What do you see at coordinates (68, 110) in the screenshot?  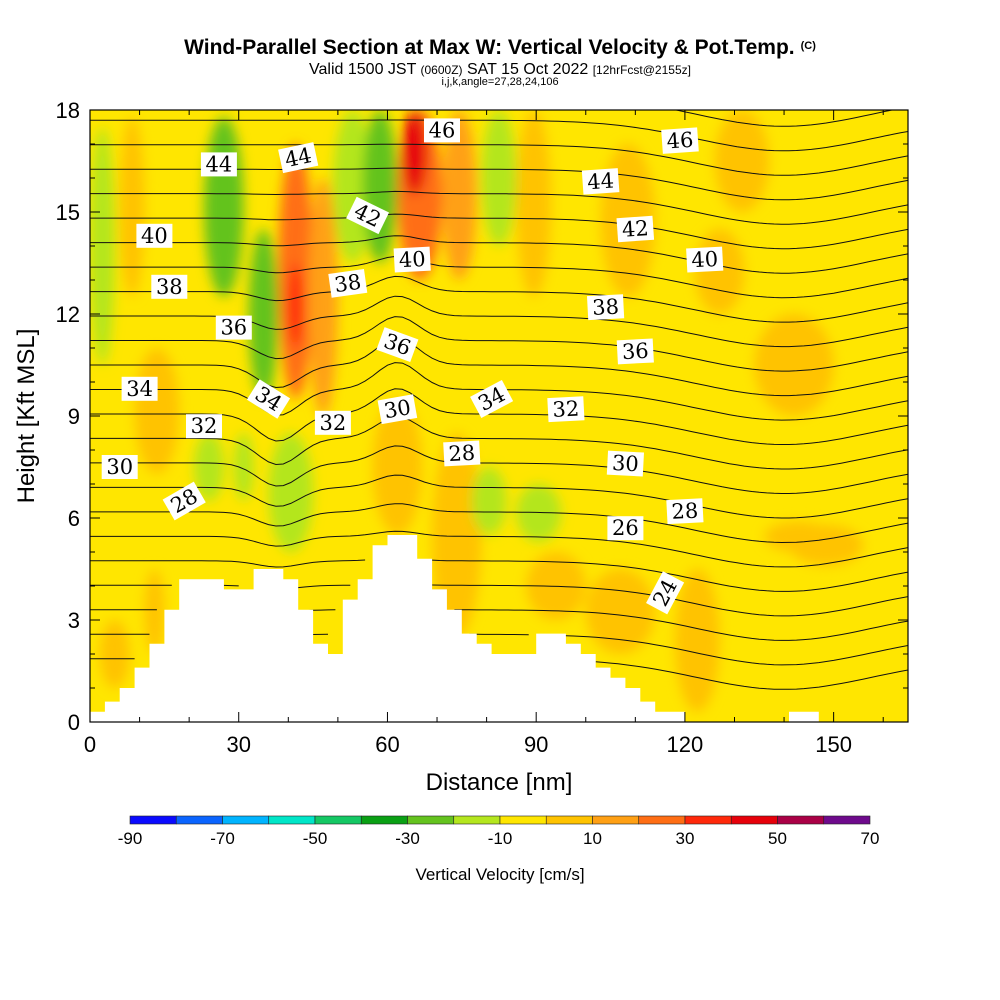 I see `y-tick-label: 18` at bounding box center [68, 110].